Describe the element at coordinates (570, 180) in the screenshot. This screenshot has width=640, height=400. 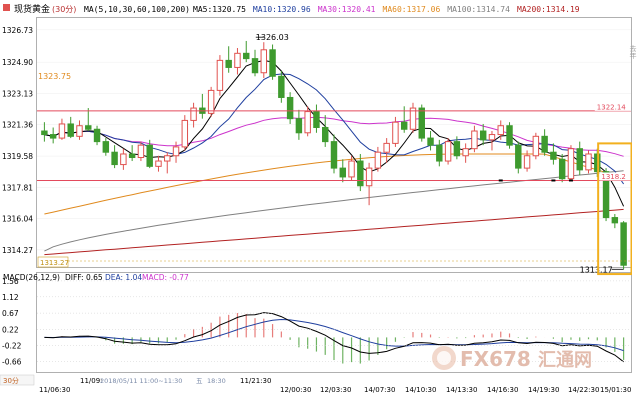
I see `level-marker` at that location.